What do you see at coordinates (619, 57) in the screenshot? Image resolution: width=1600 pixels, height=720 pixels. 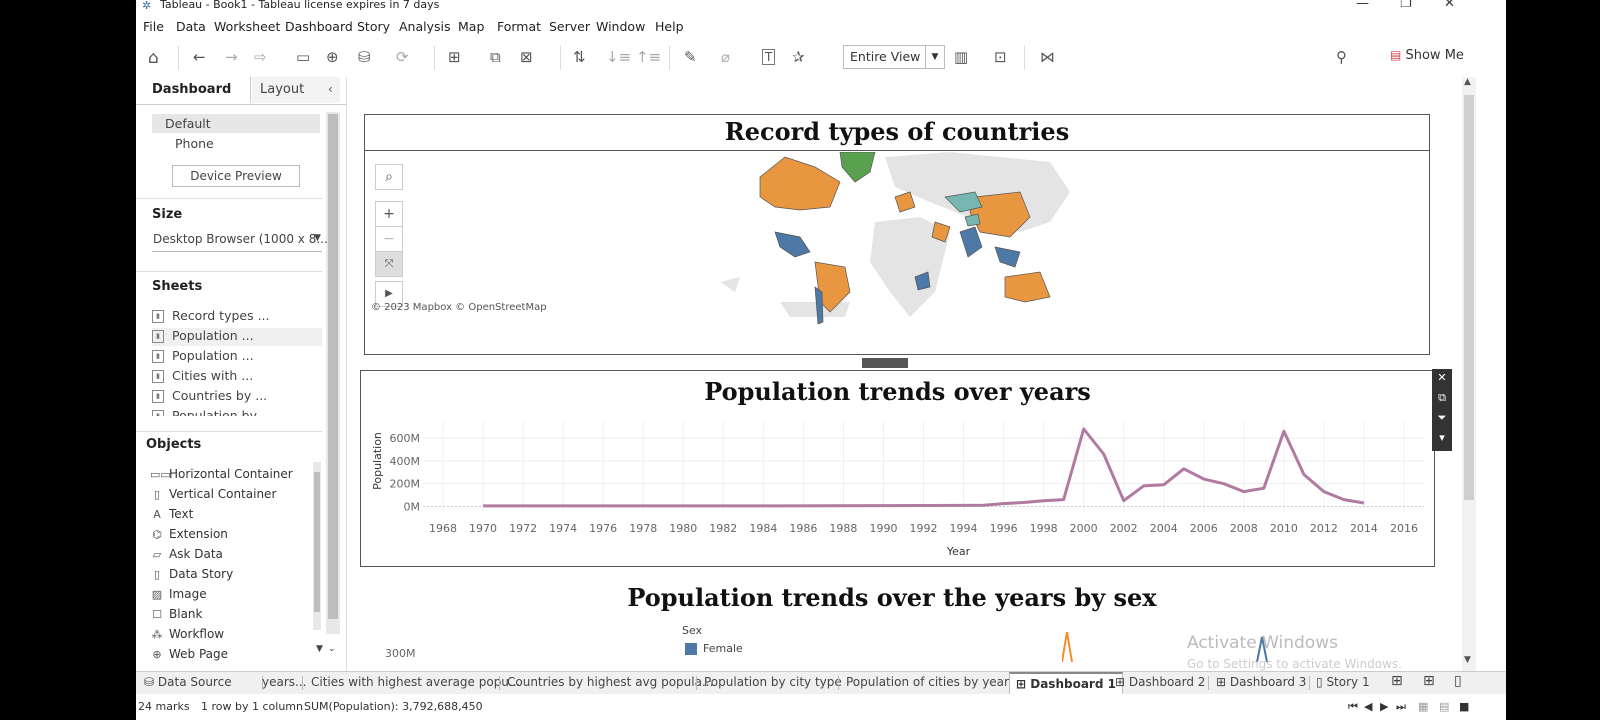 I see `sort-ascending-icon: ↓≡` at bounding box center [619, 57].